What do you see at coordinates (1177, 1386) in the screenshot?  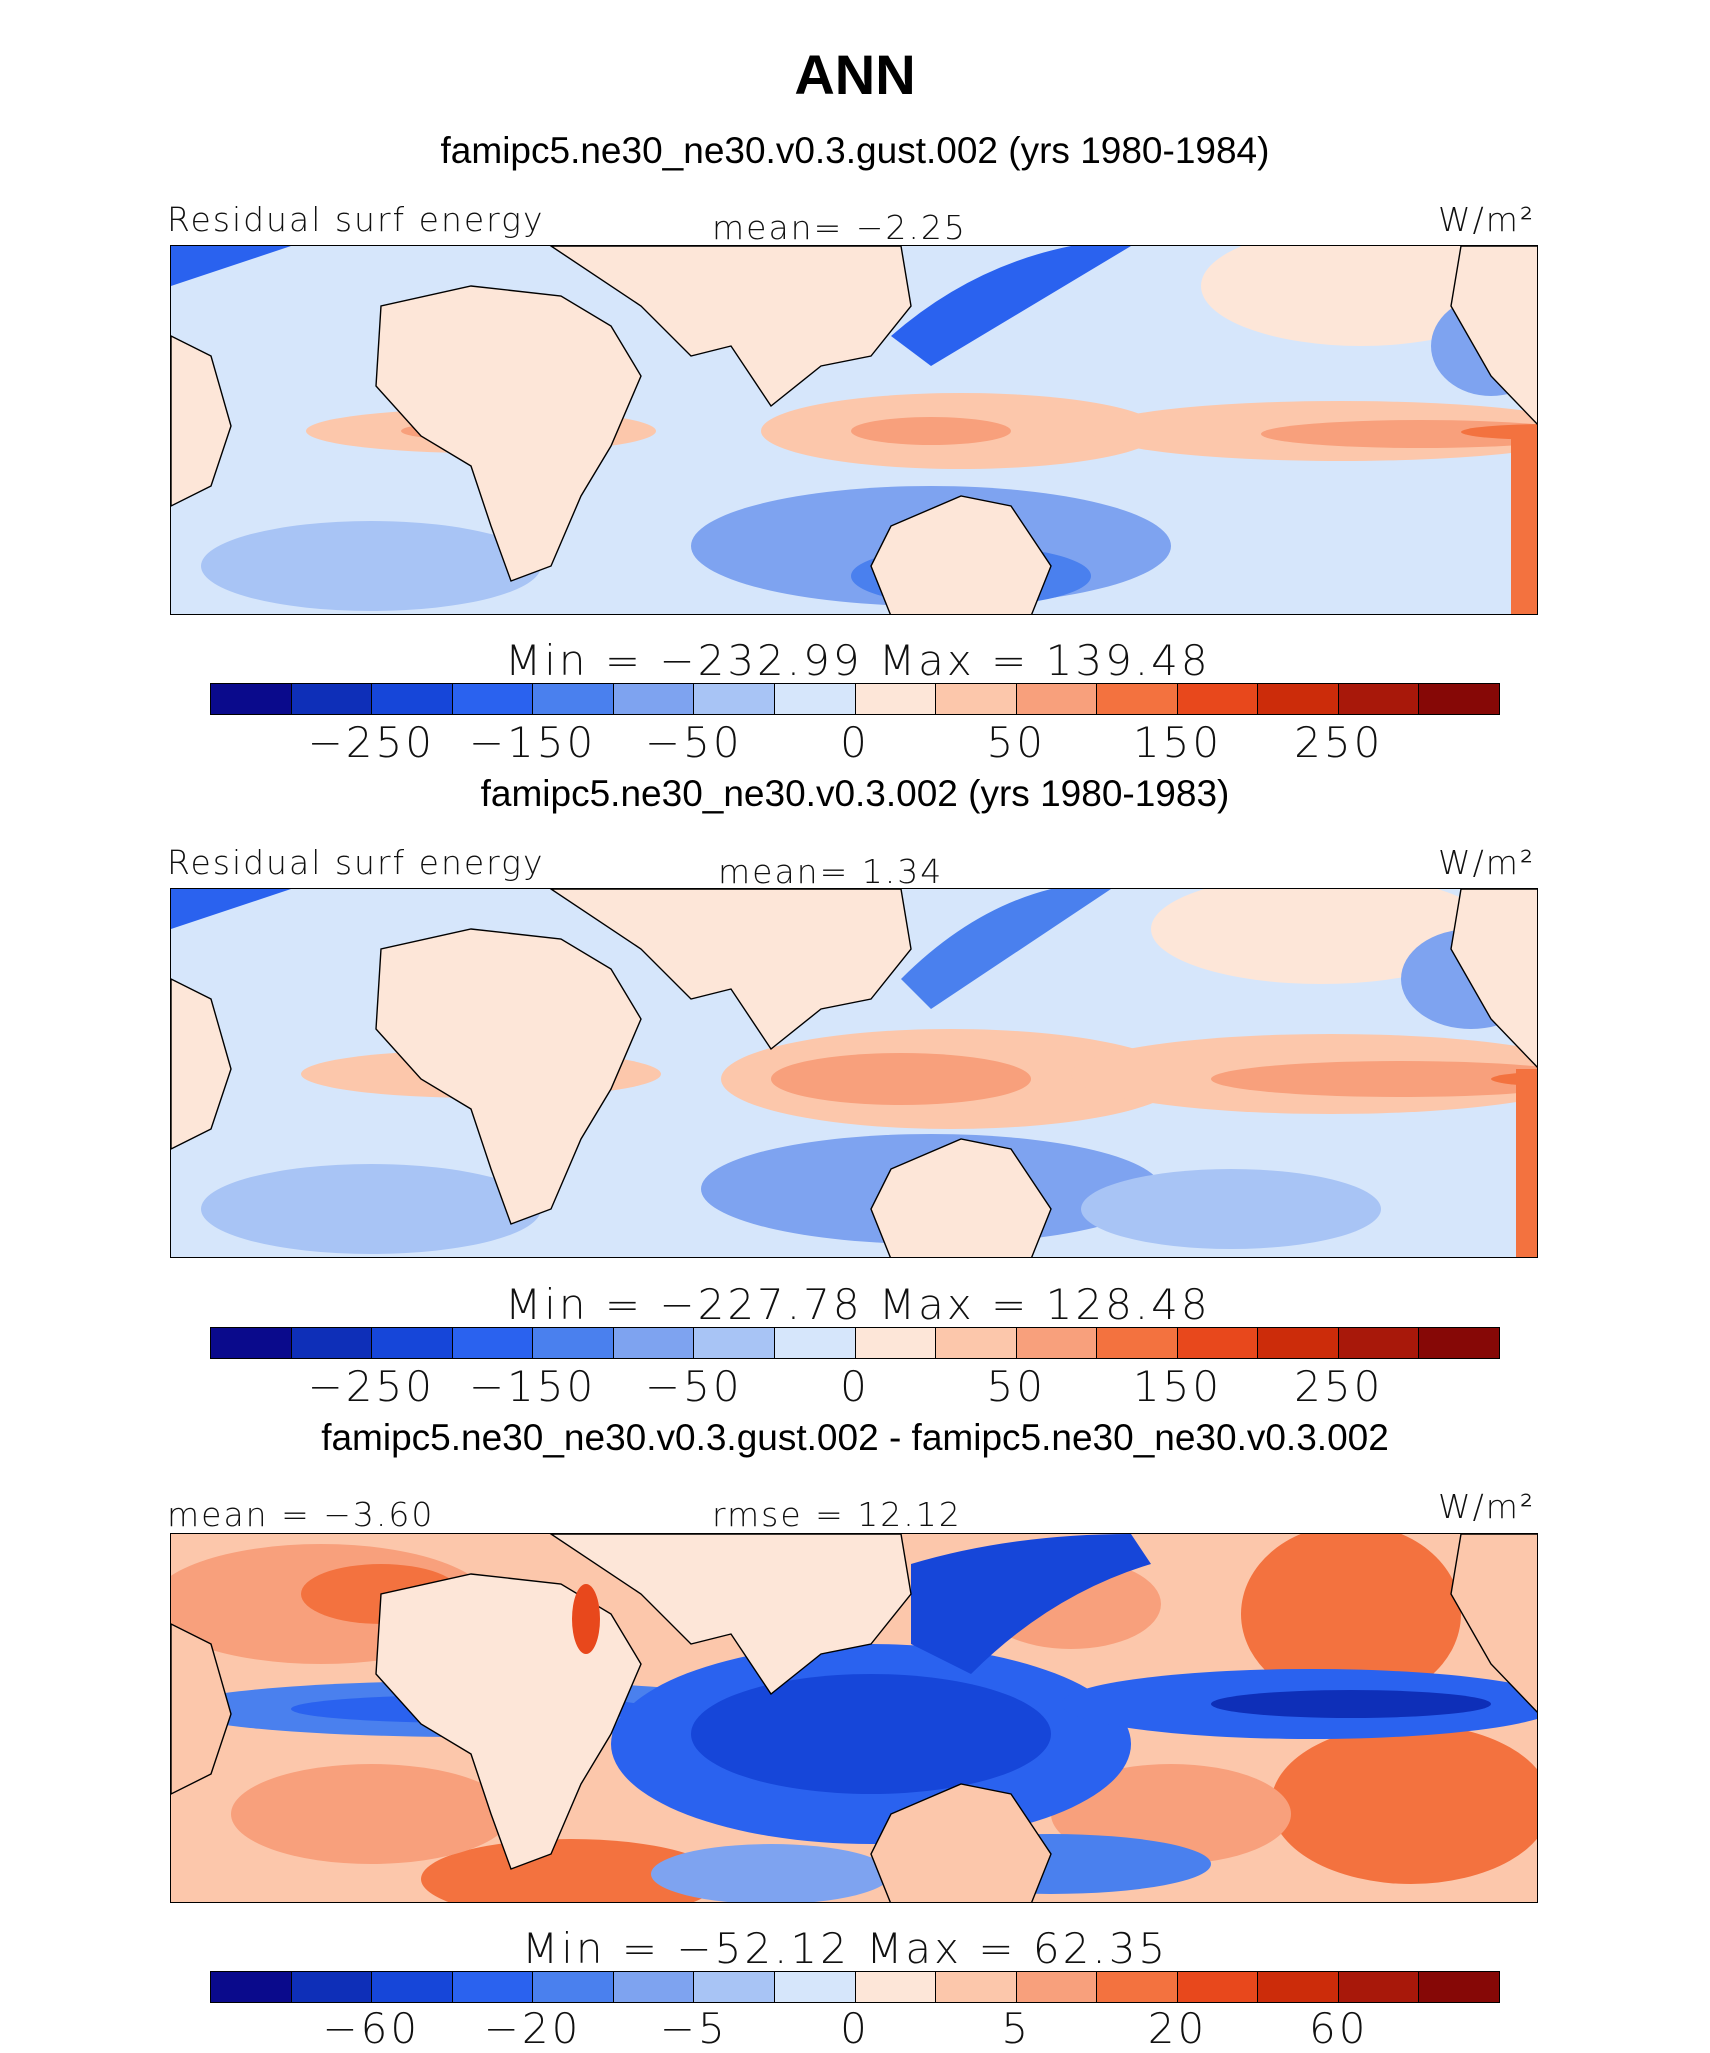 I see `panel2-colorbar-tick-label: 150` at bounding box center [1177, 1386].